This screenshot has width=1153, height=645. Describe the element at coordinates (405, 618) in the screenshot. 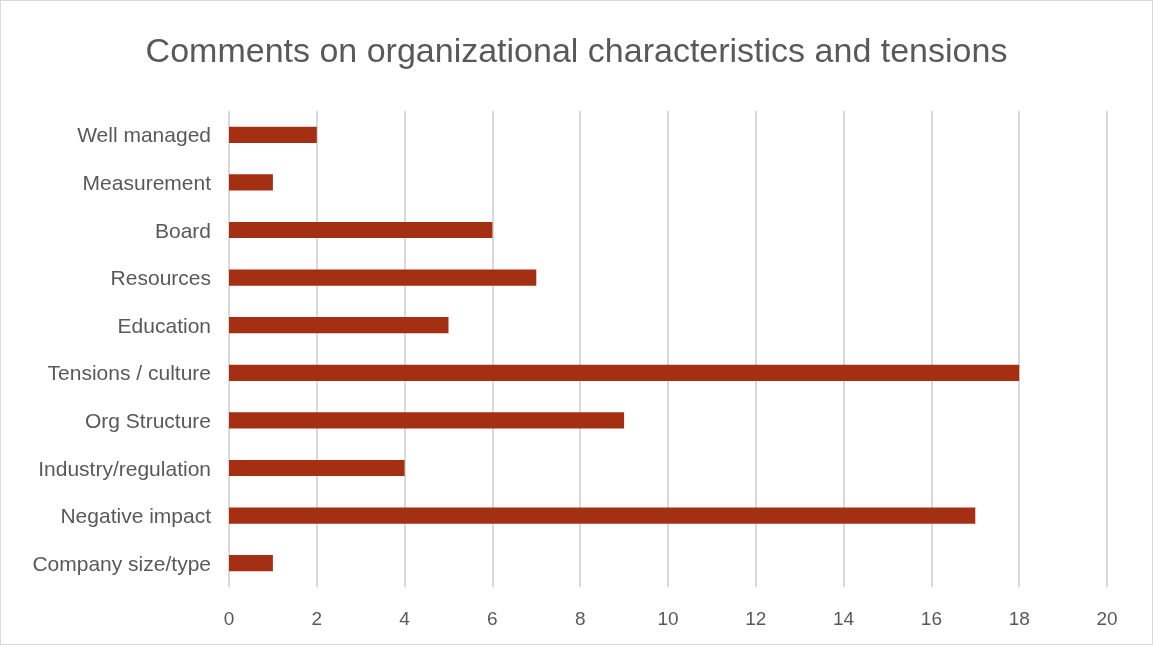

I see `x-tick-label: 4` at that location.